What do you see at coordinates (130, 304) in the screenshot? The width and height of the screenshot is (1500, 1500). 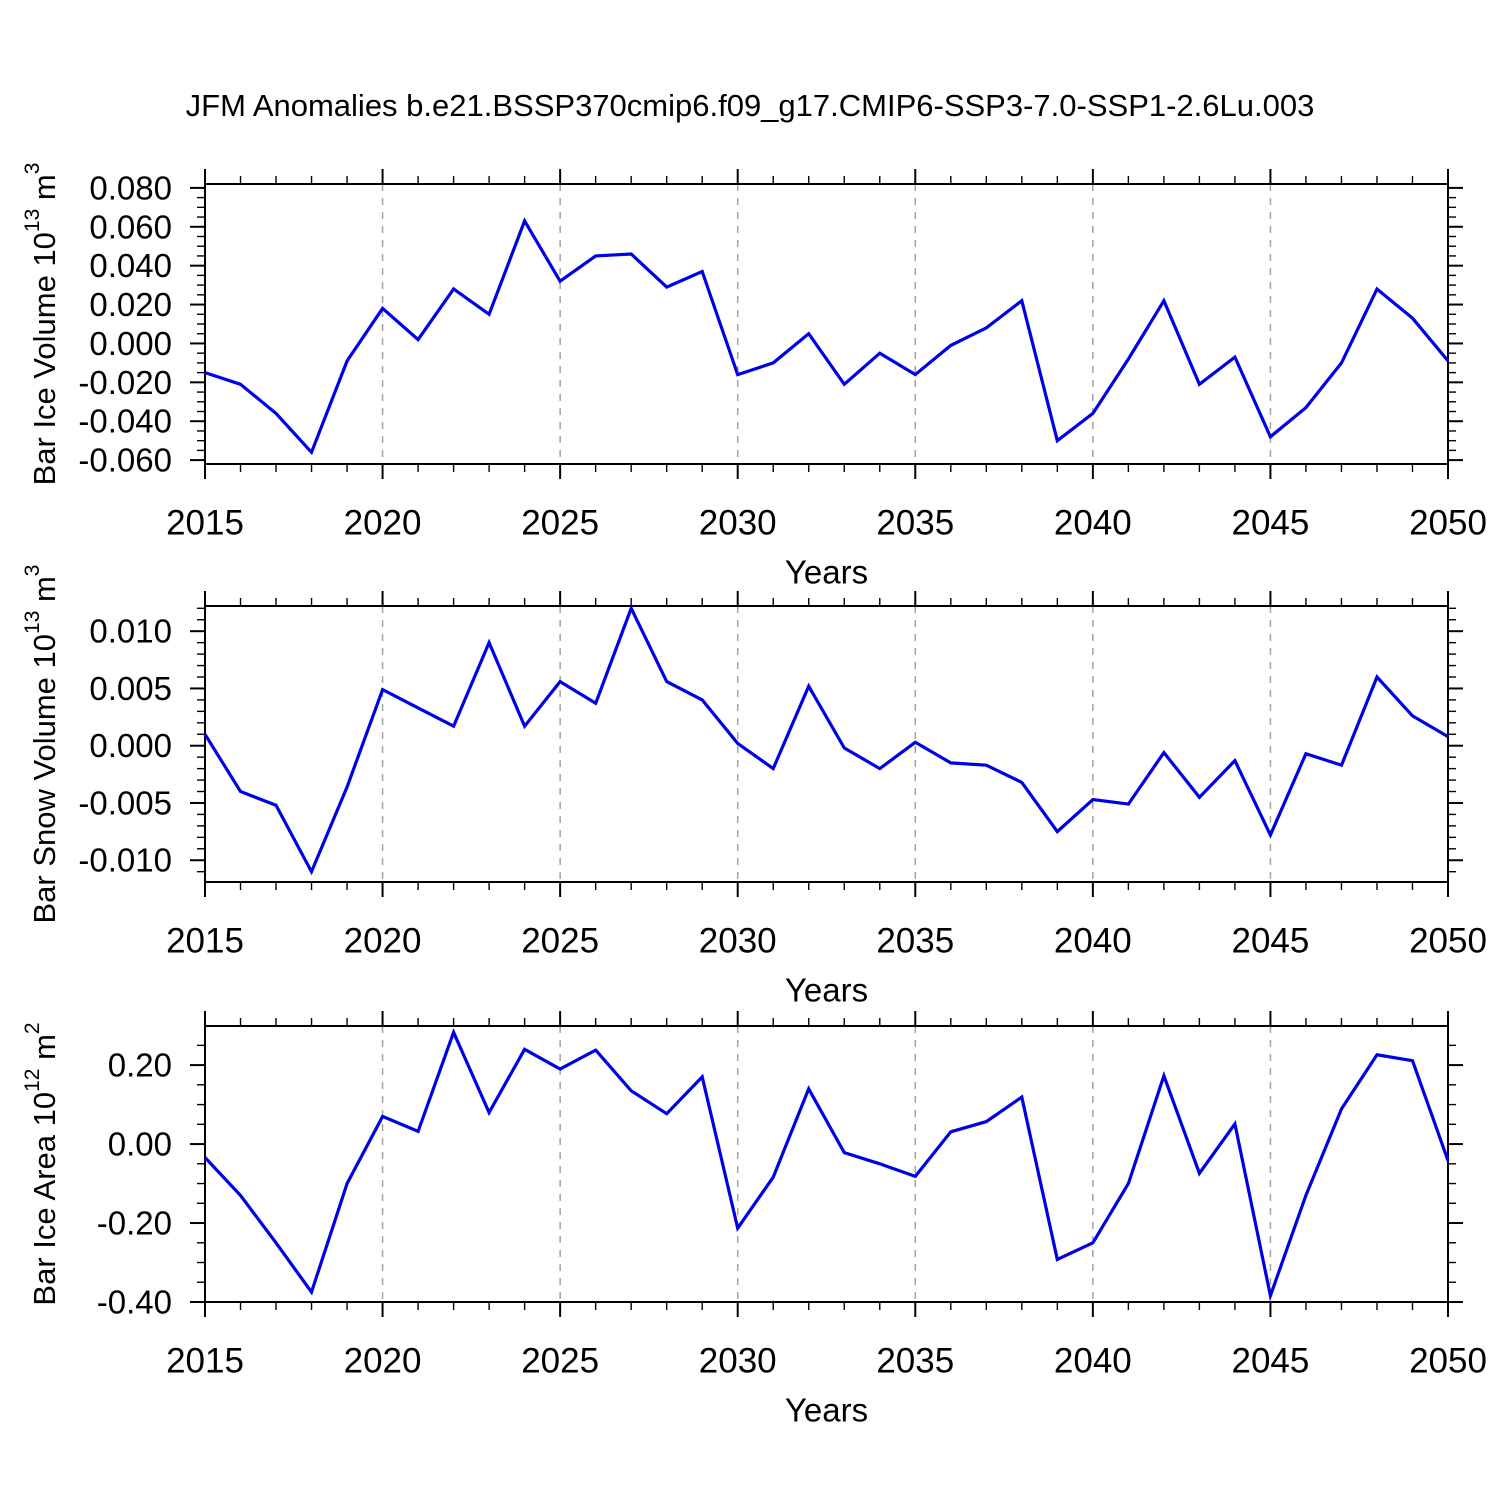 I see `y-tick-label: 0.020` at bounding box center [130, 304].